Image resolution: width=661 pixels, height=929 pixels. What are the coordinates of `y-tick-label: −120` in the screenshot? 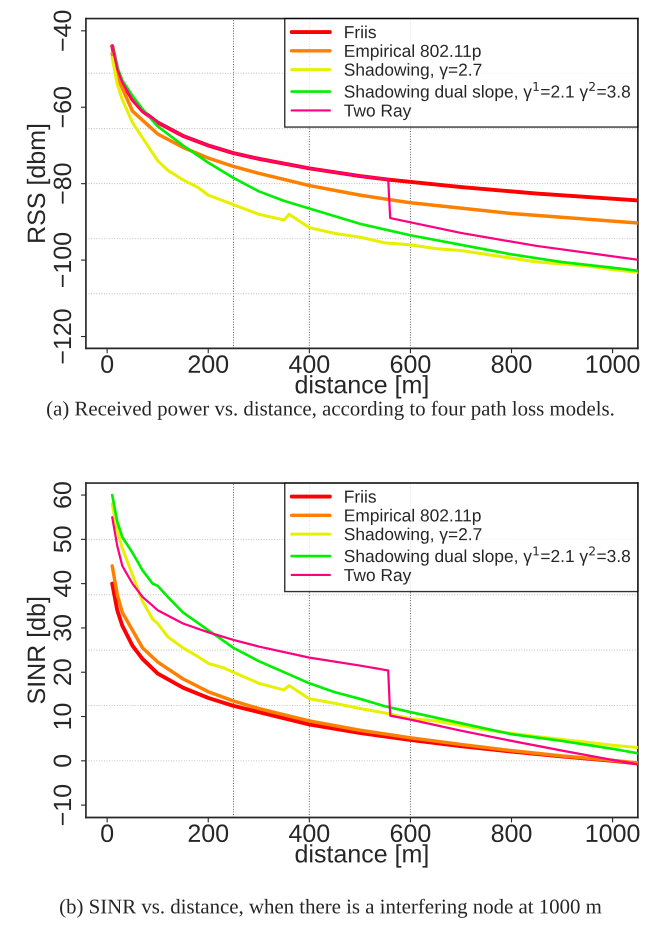 It's located at (63, 336).